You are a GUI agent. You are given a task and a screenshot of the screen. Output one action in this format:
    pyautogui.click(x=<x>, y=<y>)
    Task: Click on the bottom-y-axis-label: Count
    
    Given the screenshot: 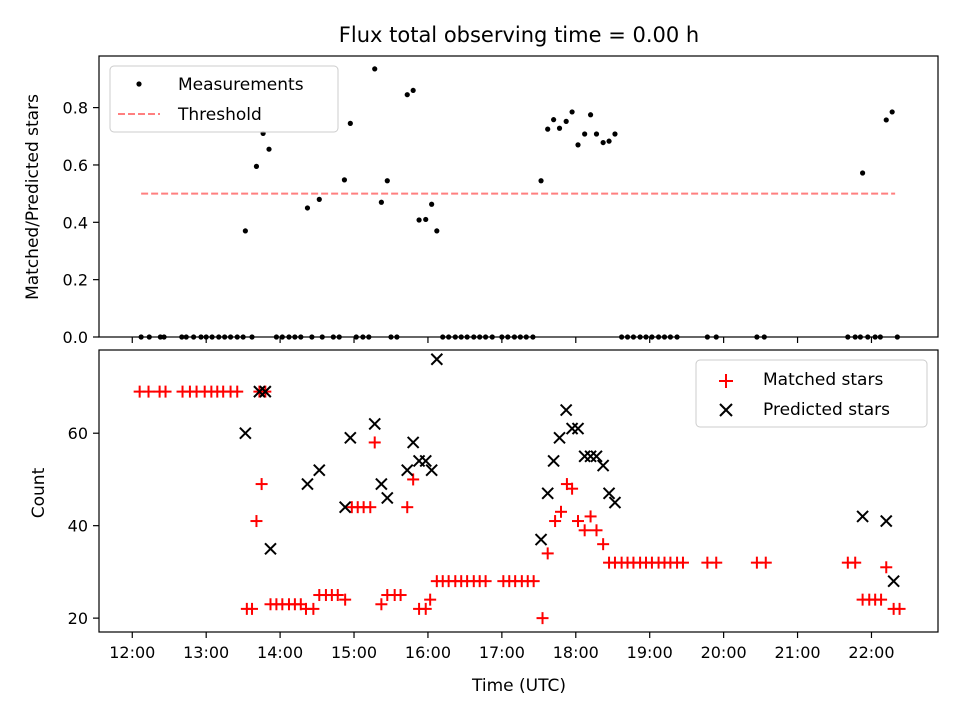 What is the action you would take?
    pyautogui.click(x=39, y=492)
    